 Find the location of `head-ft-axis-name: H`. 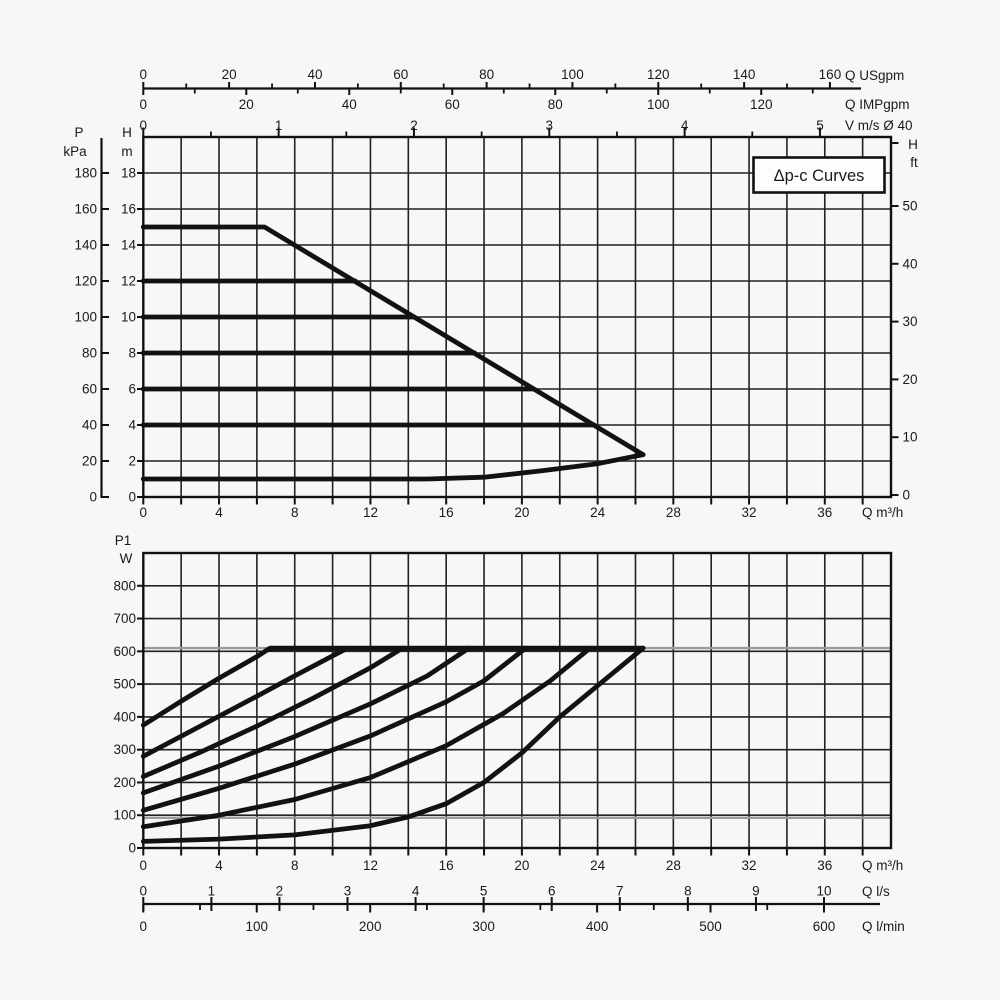

head-ft-axis-name: H is located at coordinates (913, 144).